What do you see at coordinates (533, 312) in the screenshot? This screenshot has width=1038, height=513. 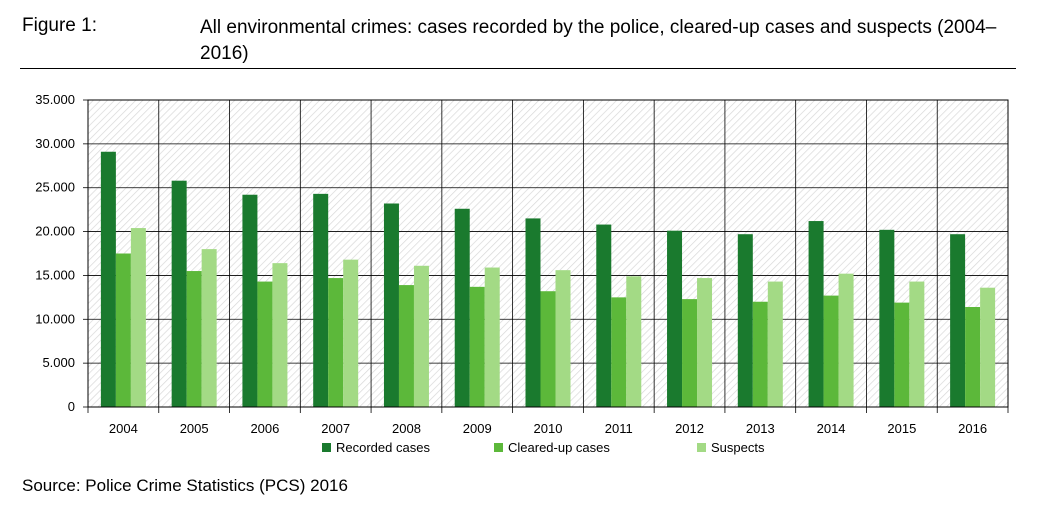 I see `bar-recorded-cases-2010` at bounding box center [533, 312].